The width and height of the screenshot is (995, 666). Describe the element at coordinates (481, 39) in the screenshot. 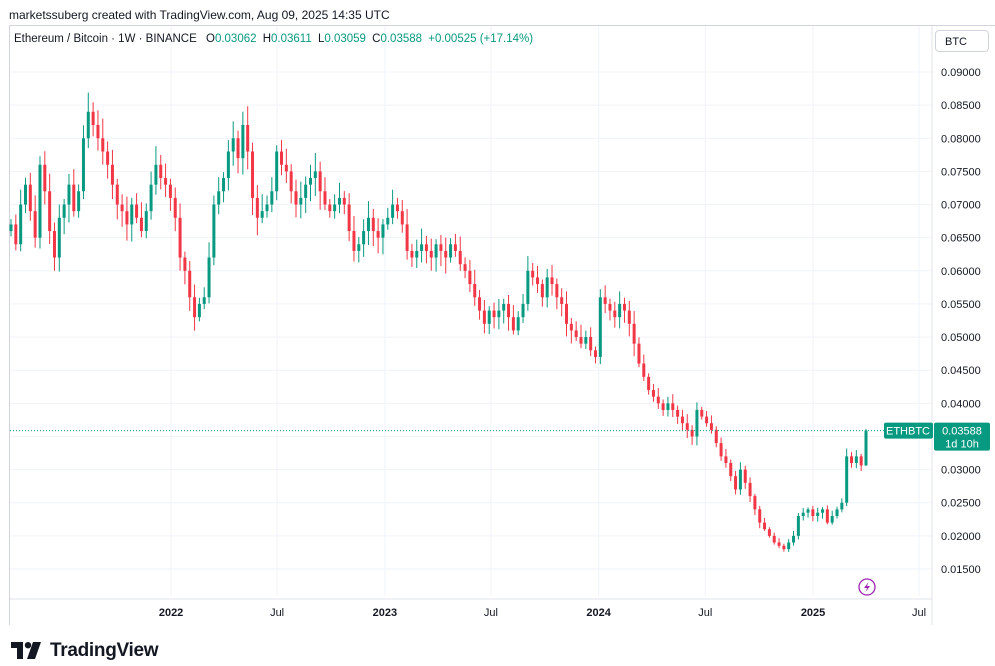

I see `change-value: +0.00525 (+17.14%)` at that location.